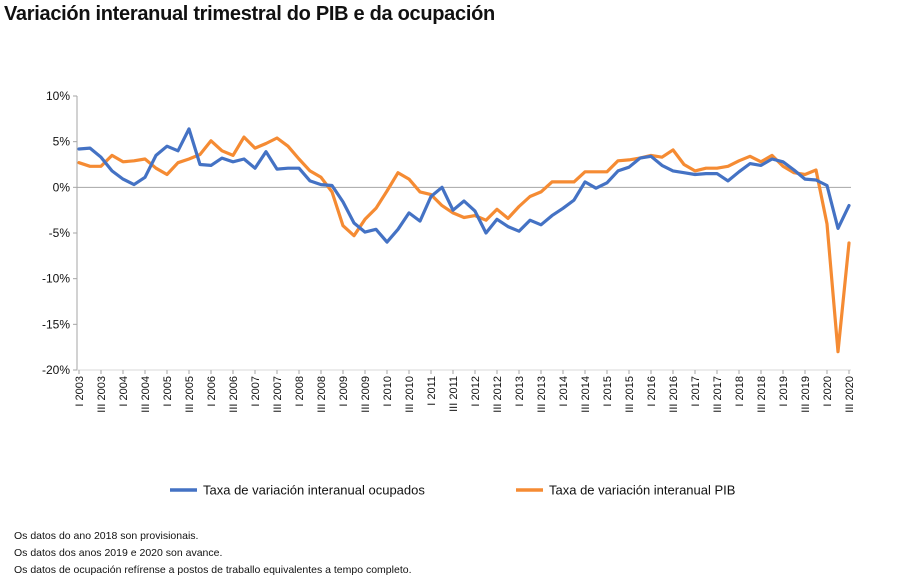 This screenshot has height=587, width=900. What do you see at coordinates (124, 391) in the screenshot?
I see `x-tick-label: I 2004` at bounding box center [124, 391].